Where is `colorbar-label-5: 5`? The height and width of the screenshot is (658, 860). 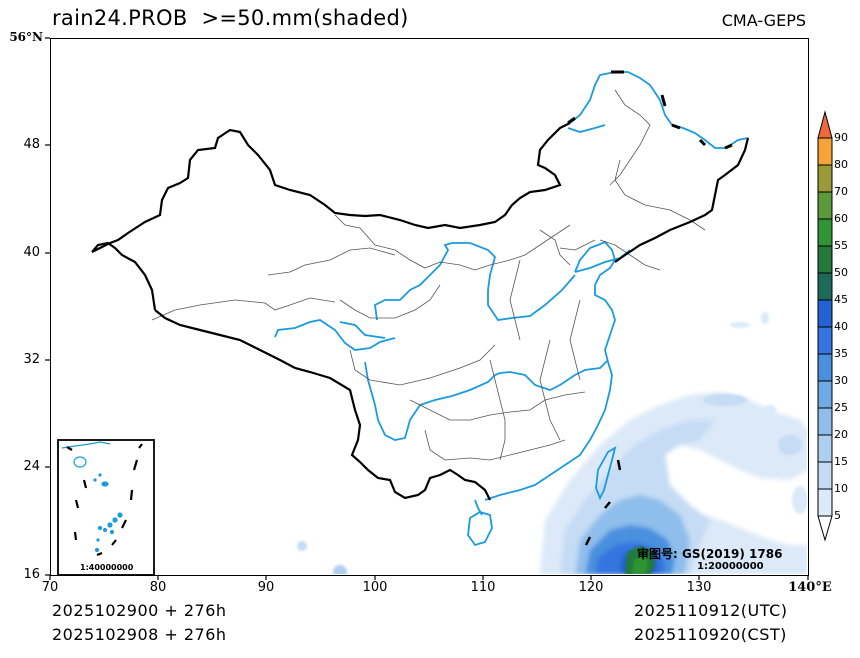
colorbar-label-5: 5 is located at coordinates (837, 515).